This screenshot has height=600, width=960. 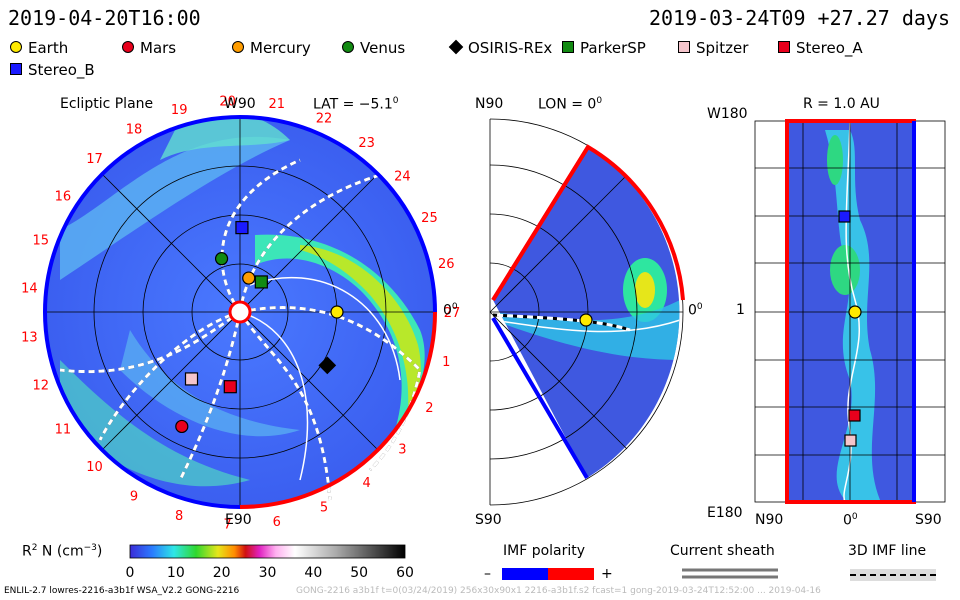 What do you see at coordinates (405, 573) in the screenshot?
I see `colorbar-tick-label: 60` at bounding box center [405, 573].